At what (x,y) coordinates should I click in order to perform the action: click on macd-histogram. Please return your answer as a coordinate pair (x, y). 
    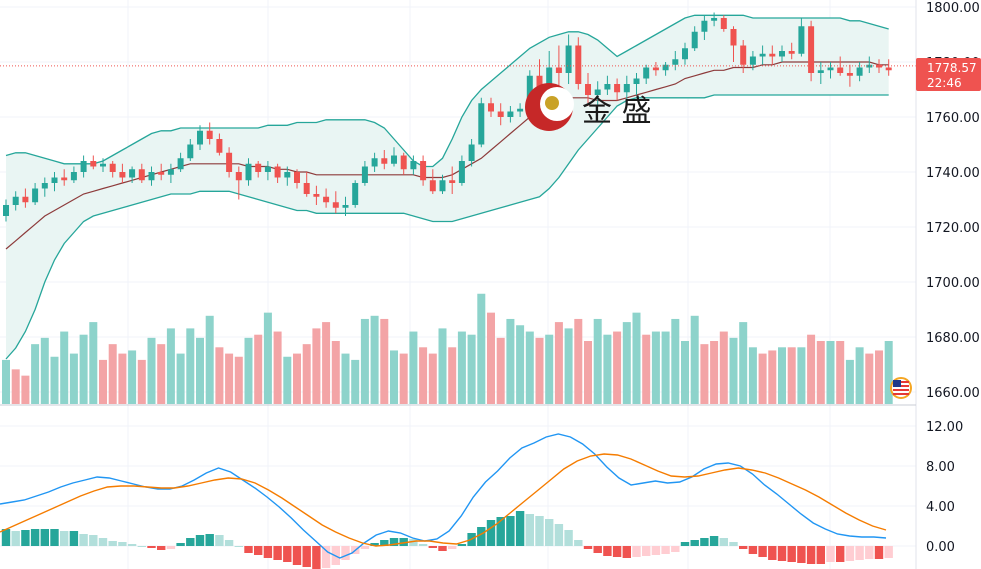
    Looking at the image, I should click on (447, 540).